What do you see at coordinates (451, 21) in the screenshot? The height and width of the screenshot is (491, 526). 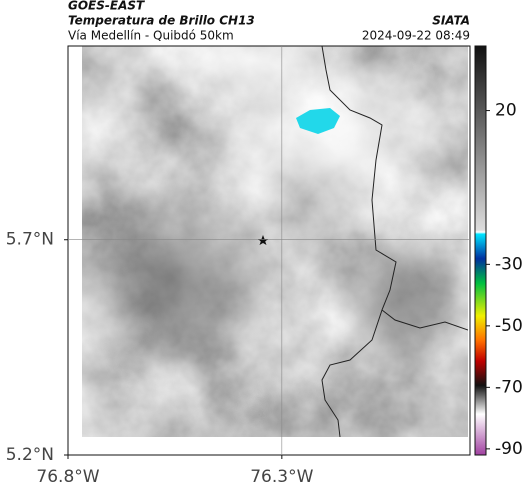 I see `agency: SIATA` at bounding box center [451, 21].